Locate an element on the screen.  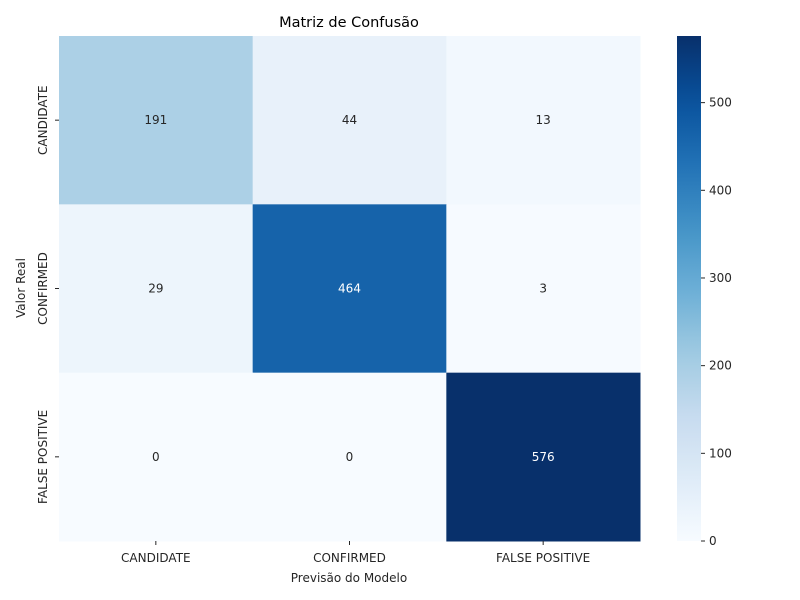
y-axis-title: Valor Real is located at coordinates (21, 288).